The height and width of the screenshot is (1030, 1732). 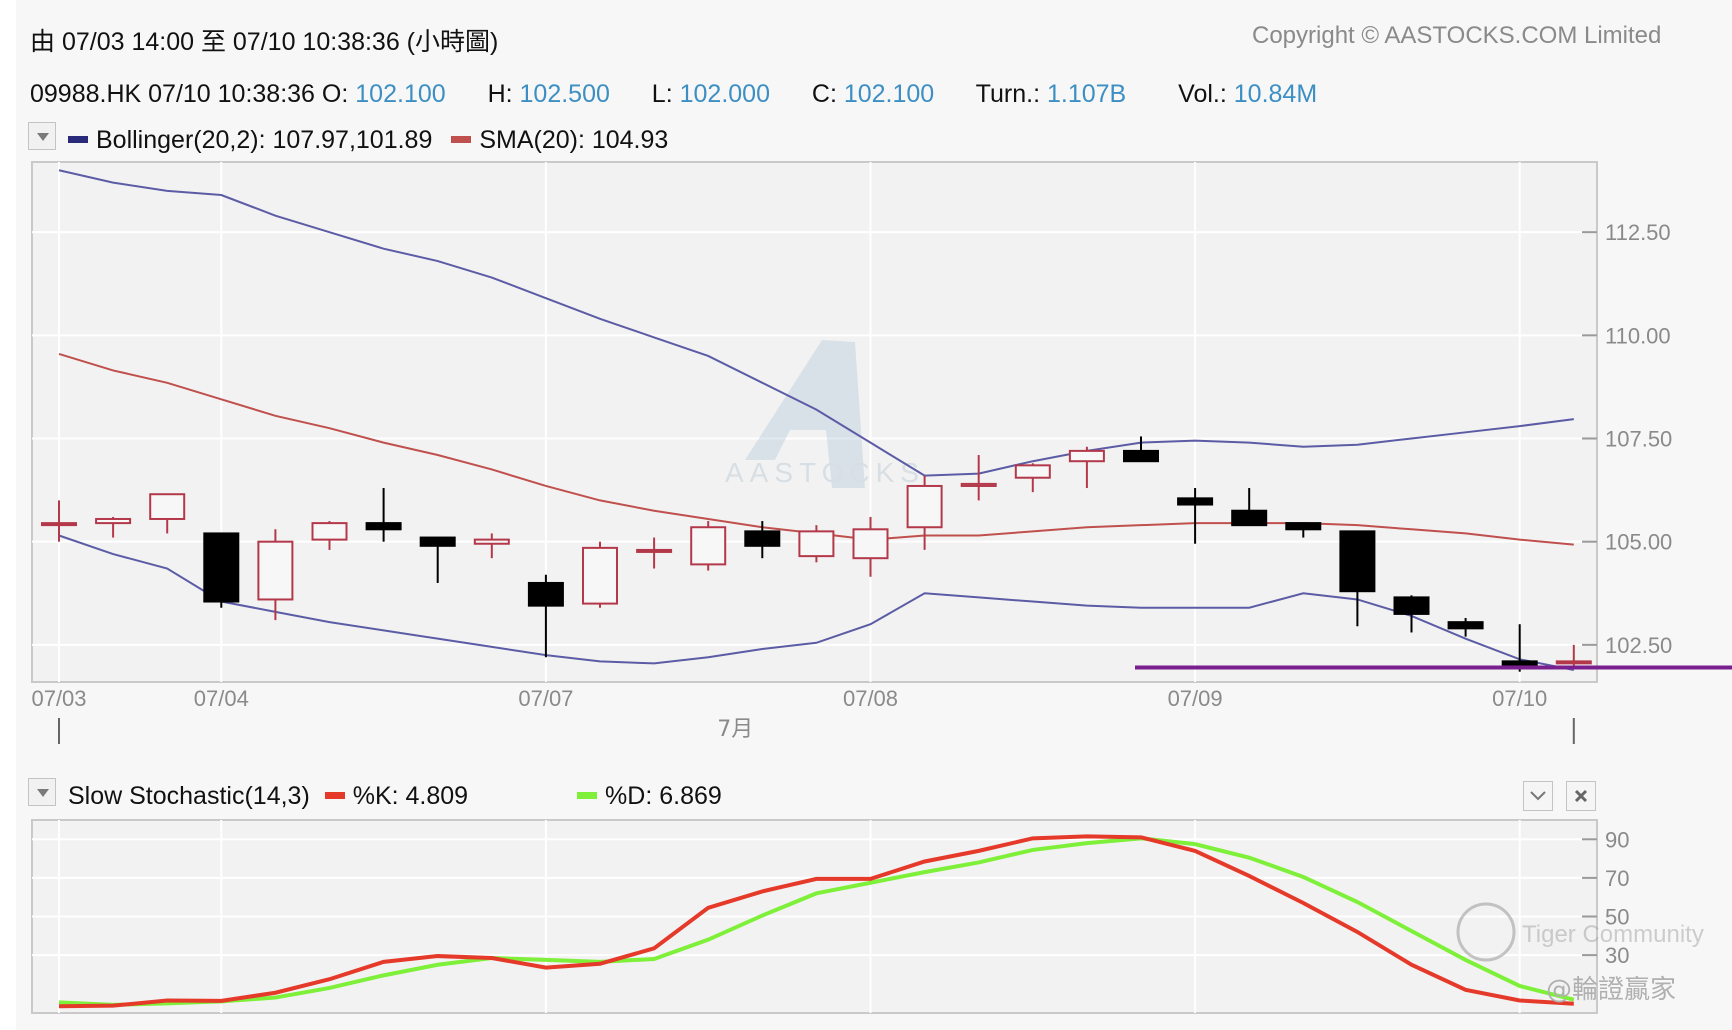 I want to click on month-label: 7月, so click(x=735, y=729).